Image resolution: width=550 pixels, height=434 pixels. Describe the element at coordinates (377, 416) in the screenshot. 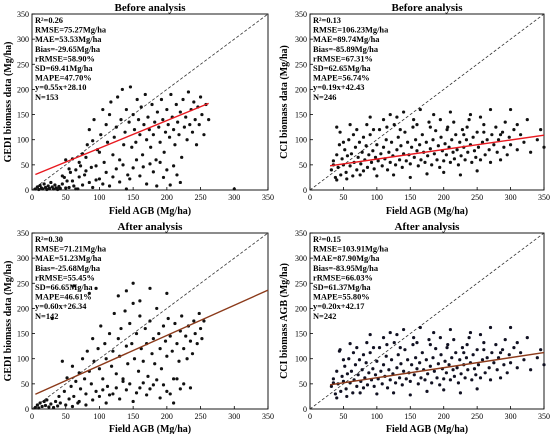

I see `x-tick-label: 100` at that location.